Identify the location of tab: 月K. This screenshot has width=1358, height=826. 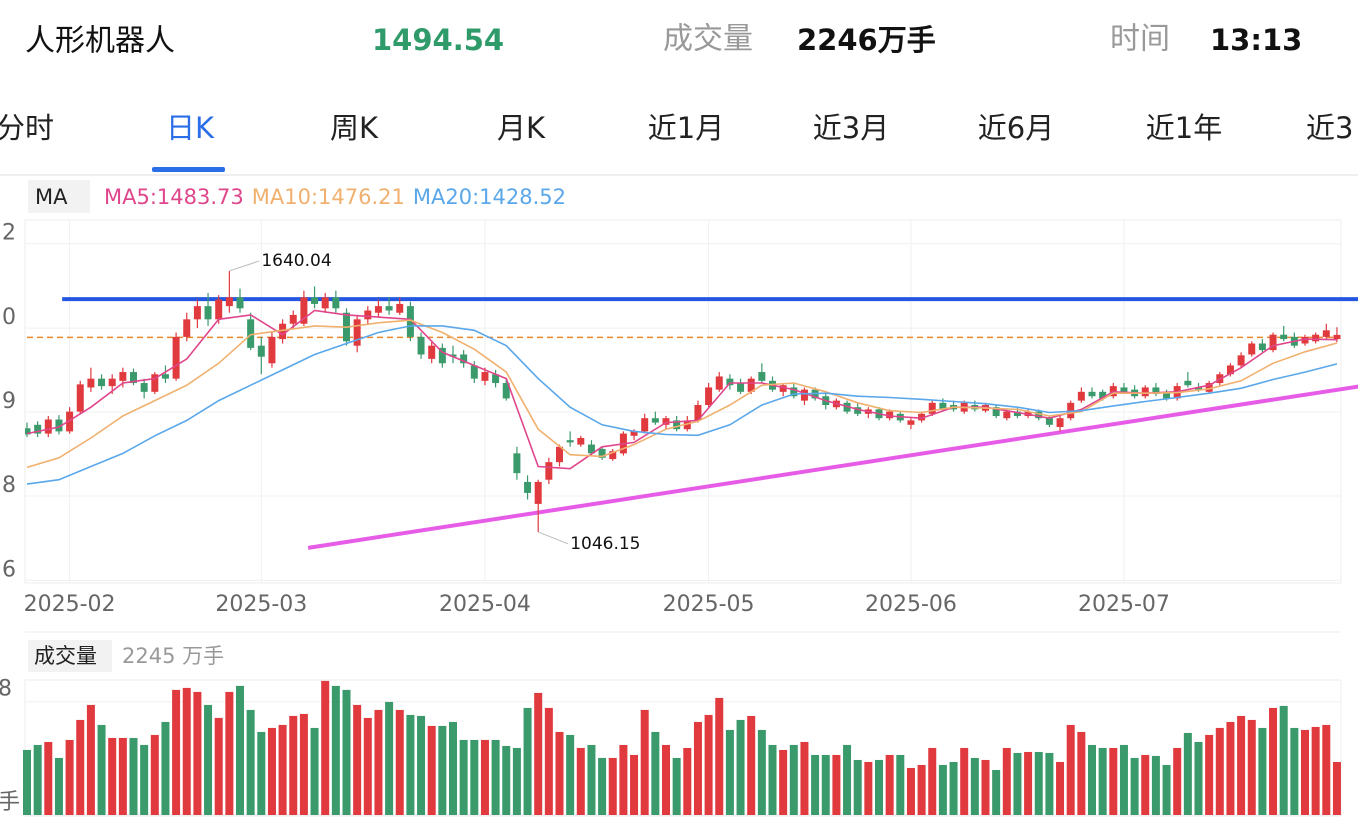
(521, 128).